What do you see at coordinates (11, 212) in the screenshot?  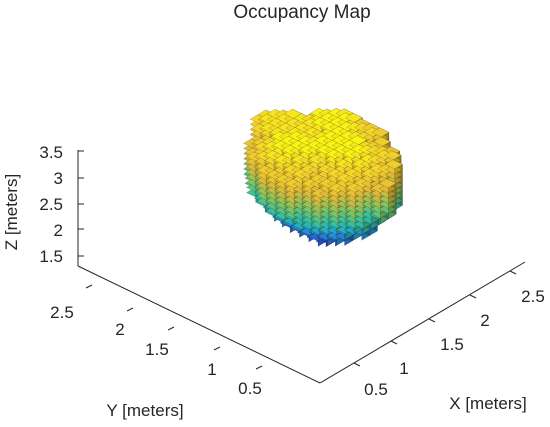 I see `z-axis-label: Z [meters]` at bounding box center [11, 212].